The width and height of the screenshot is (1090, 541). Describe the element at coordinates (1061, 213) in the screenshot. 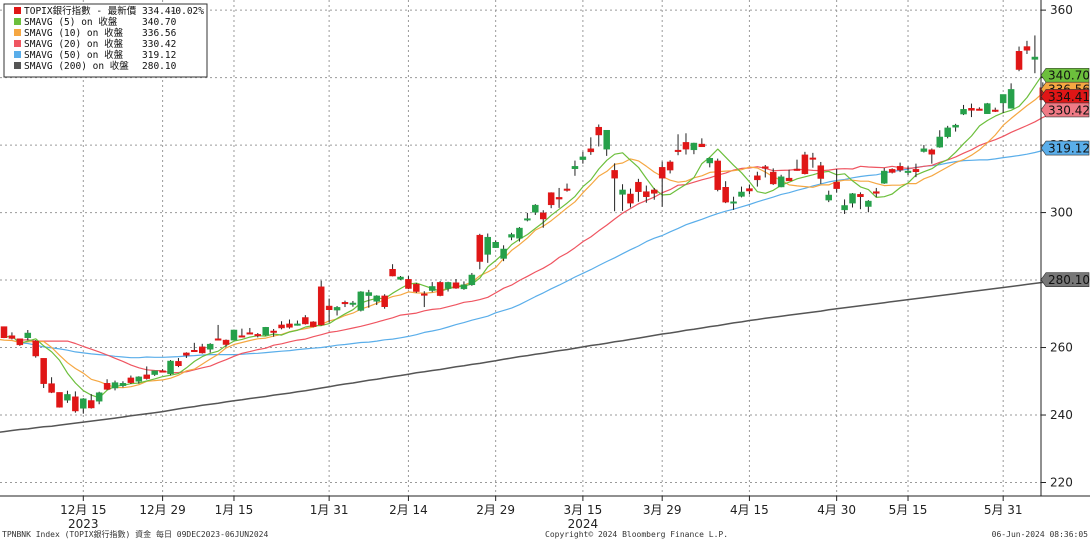

I see `y-tick-label: 300` at that location.